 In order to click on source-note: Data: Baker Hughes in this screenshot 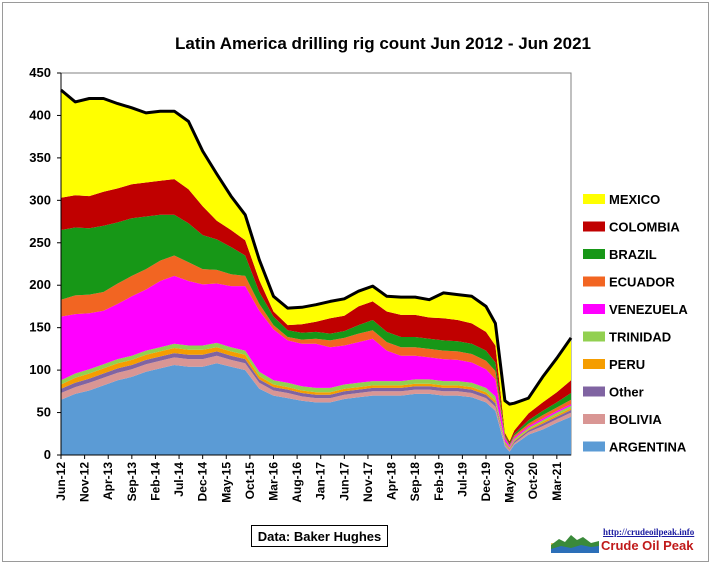, I will do `click(319, 536)`.